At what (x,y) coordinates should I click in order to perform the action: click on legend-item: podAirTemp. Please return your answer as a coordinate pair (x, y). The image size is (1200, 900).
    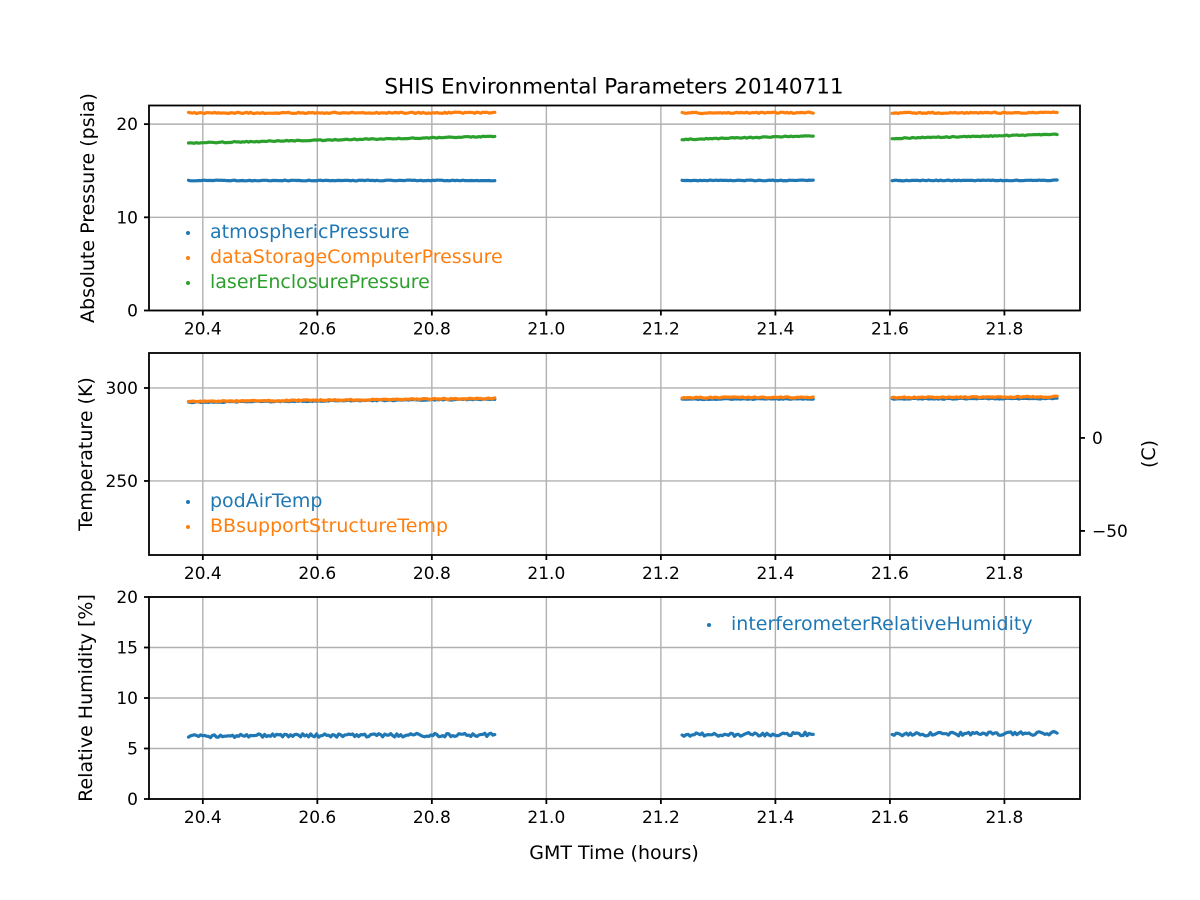
    Looking at the image, I should click on (312, 501).